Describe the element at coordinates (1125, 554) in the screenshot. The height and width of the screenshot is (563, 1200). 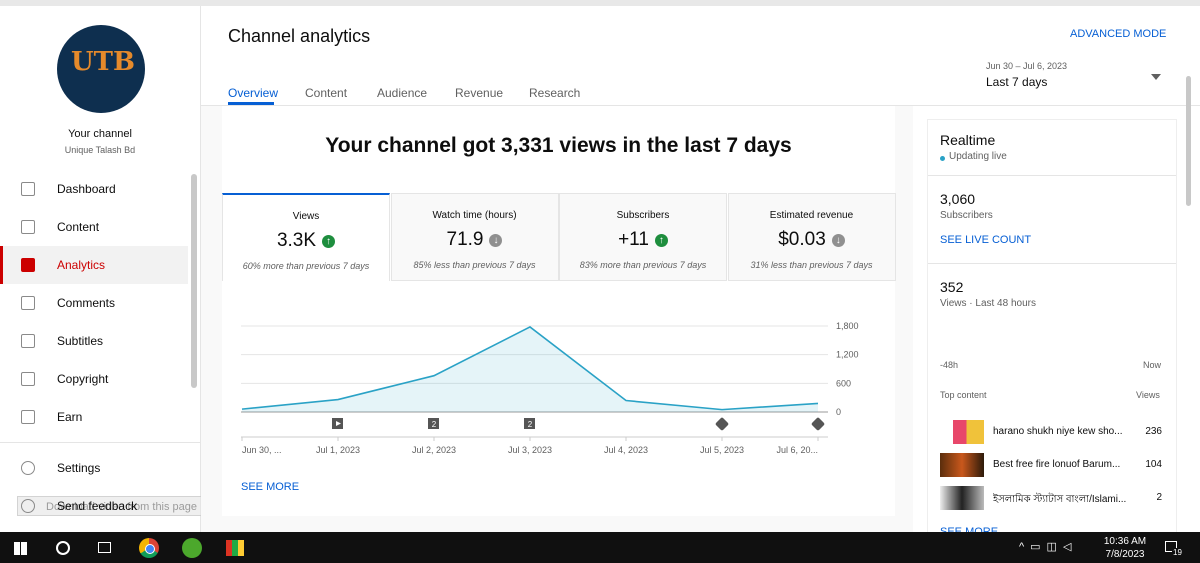
I see `clock-date: 7/8/2023` at that location.